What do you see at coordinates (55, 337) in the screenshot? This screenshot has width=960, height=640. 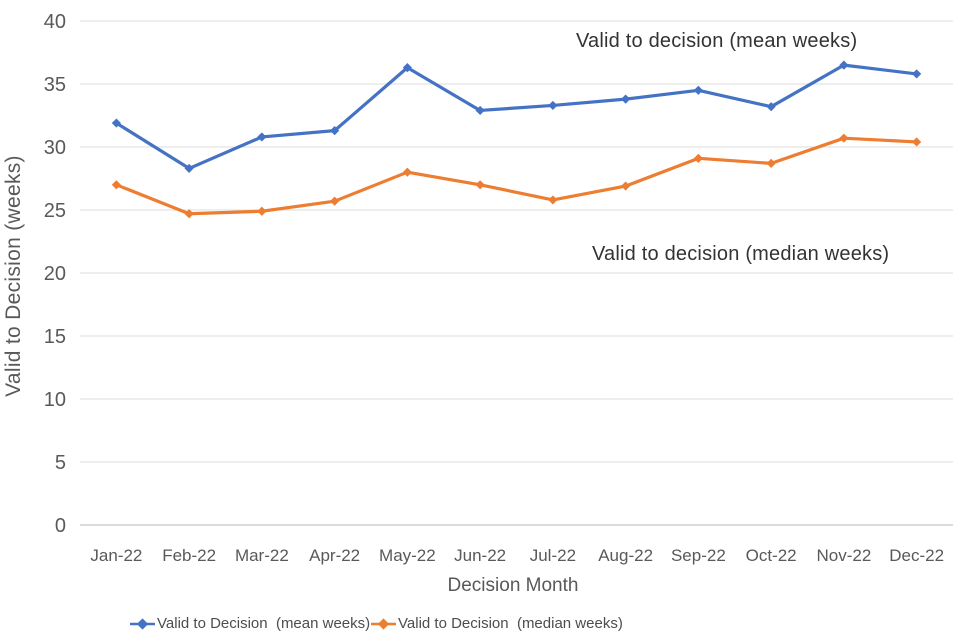 I see `y-tick-label: 15` at bounding box center [55, 337].